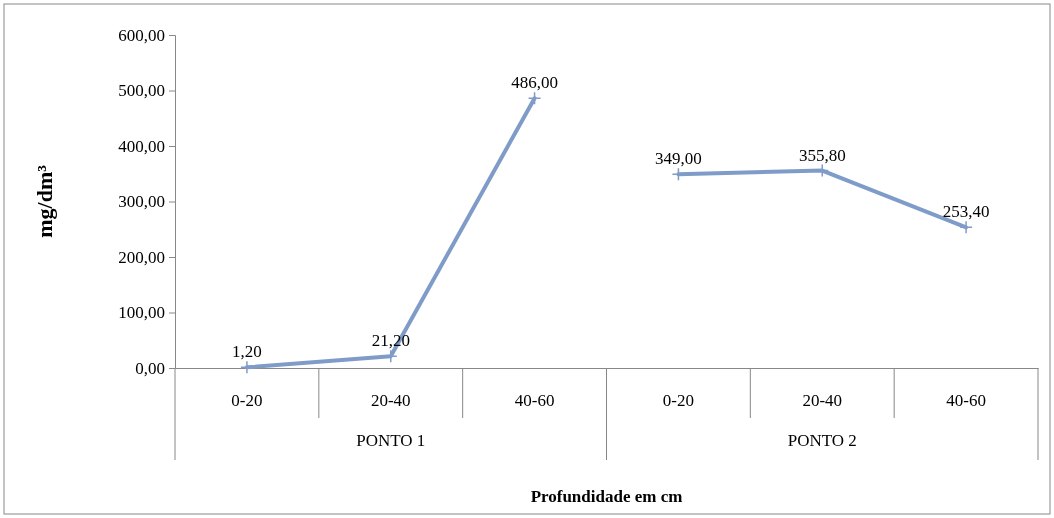 This screenshot has height=518, width=1054. Describe the element at coordinates (141, 202) in the screenshot. I see `y-tick-label: 300,00` at that location.